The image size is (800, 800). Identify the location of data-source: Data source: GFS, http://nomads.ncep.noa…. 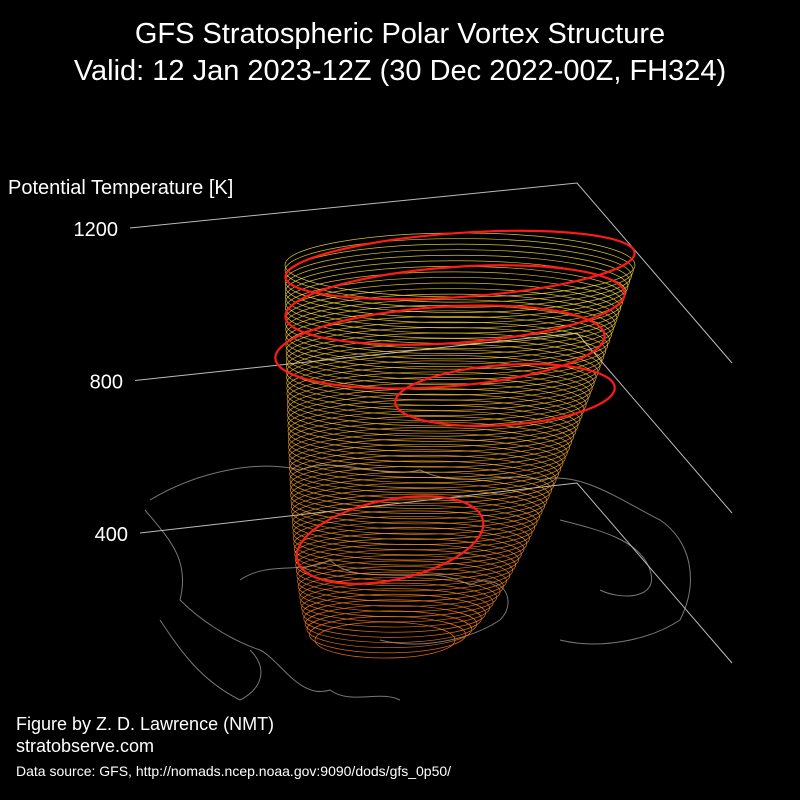
(233, 771).